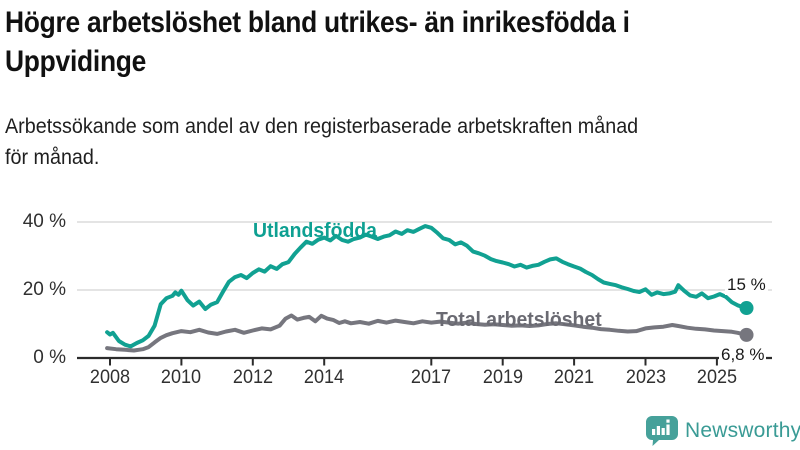 This screenshot has width=800, height=450. Describe the element at coordinates (427, 333) in the screenshot. I see `data-line-total` at that location.